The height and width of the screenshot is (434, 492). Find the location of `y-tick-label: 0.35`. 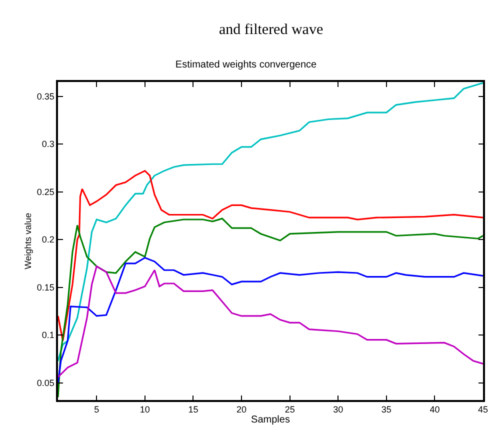

y-tick-label: 0.35 is located at coordinates (45, 96).